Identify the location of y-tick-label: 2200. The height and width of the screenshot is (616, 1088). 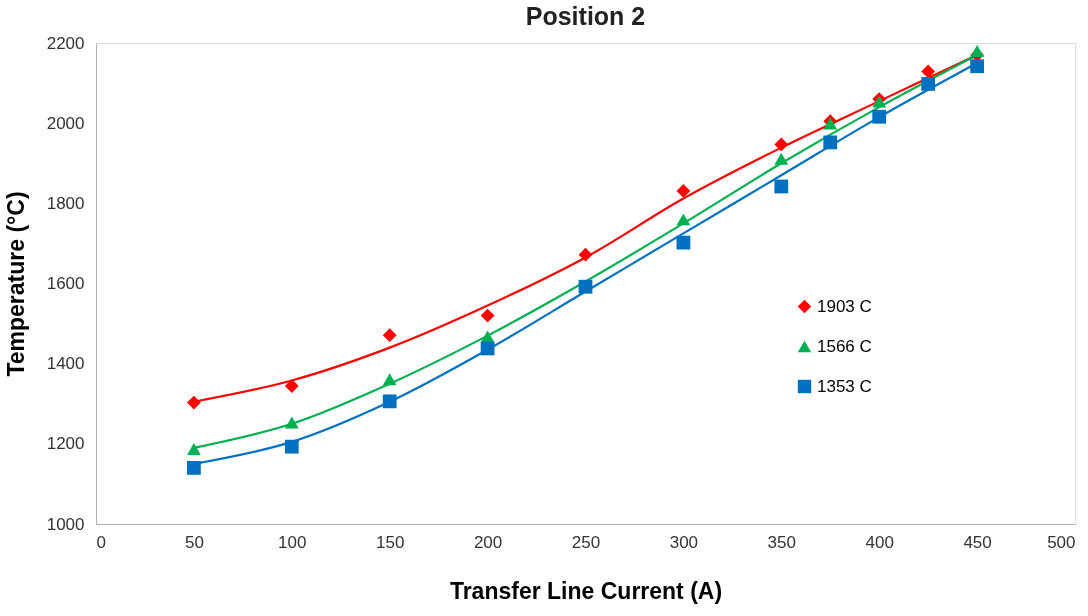
(65, 43).